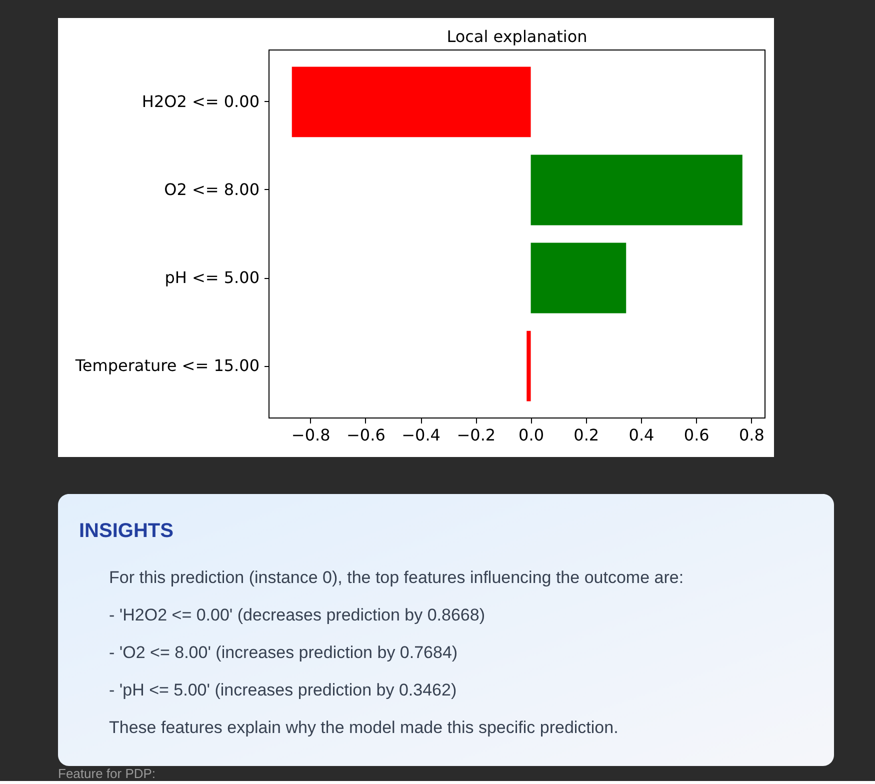  Describe the element at coordinates (476, 435) in the screenshot. I see `x-tick-label: −0.2` at that location.